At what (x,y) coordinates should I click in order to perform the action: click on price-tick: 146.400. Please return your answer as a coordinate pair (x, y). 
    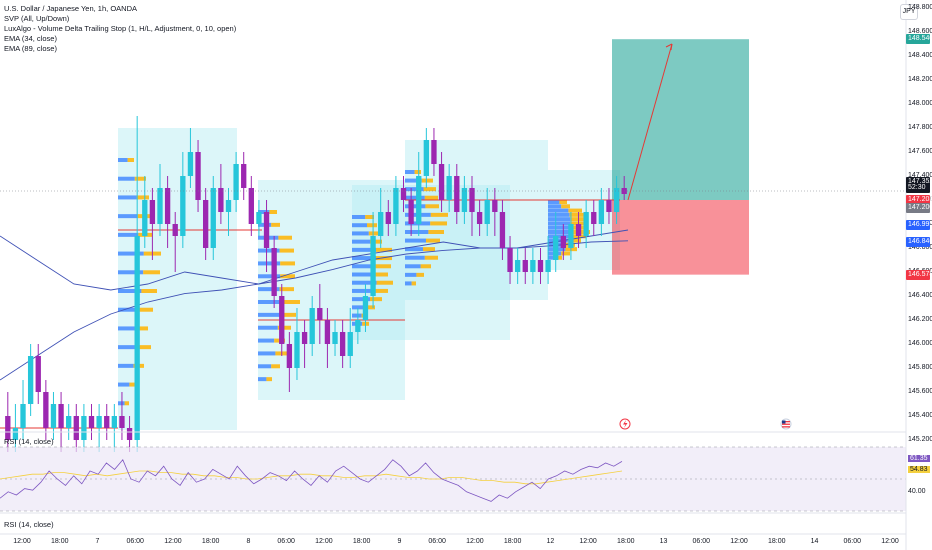
    Looking at the image, I should click on (920, 295).